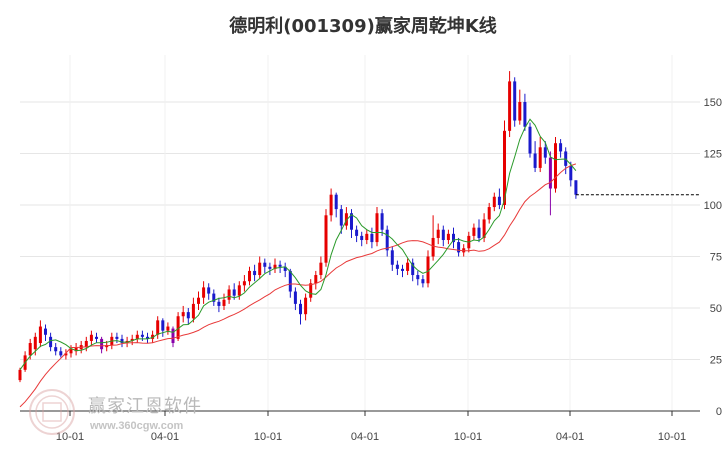 The image size is (726, 450). I want to click on y-tick-label: 0, so click(719, 412).